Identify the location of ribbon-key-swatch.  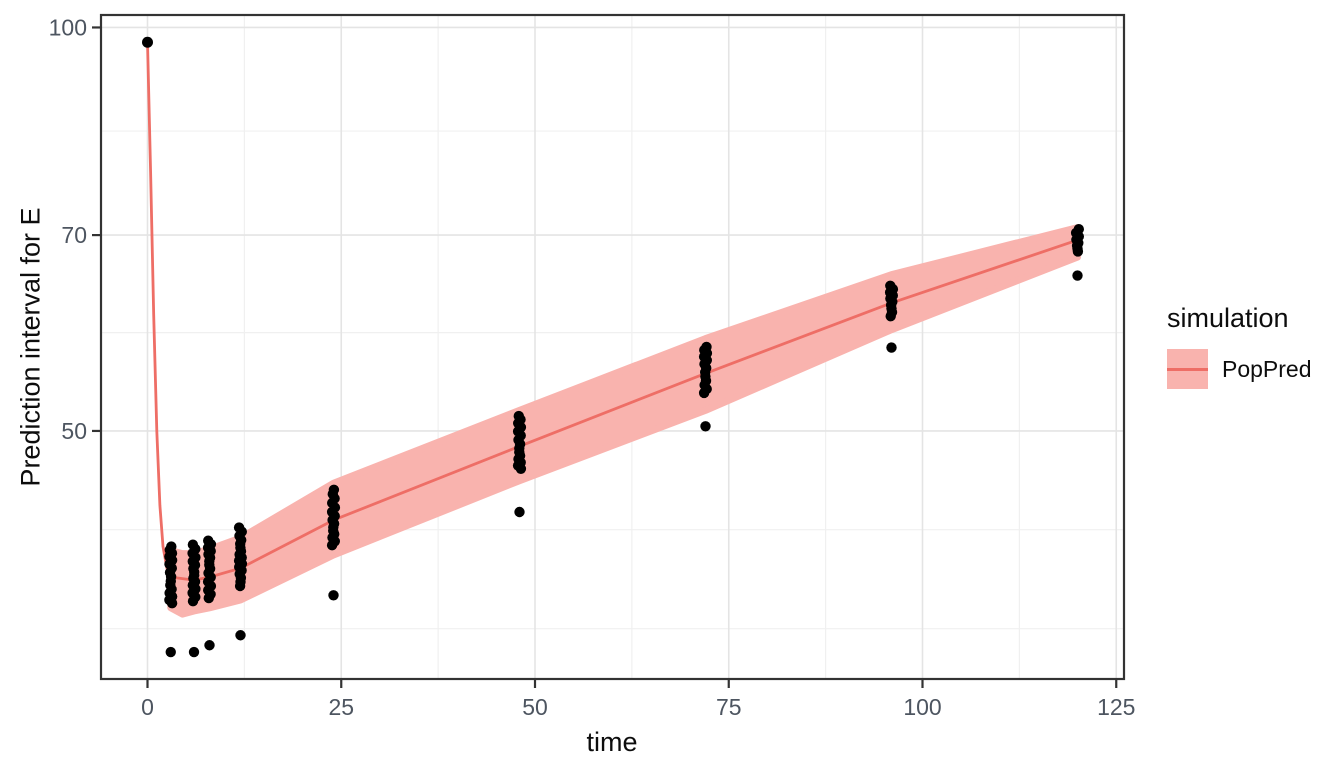
(1187, 369).